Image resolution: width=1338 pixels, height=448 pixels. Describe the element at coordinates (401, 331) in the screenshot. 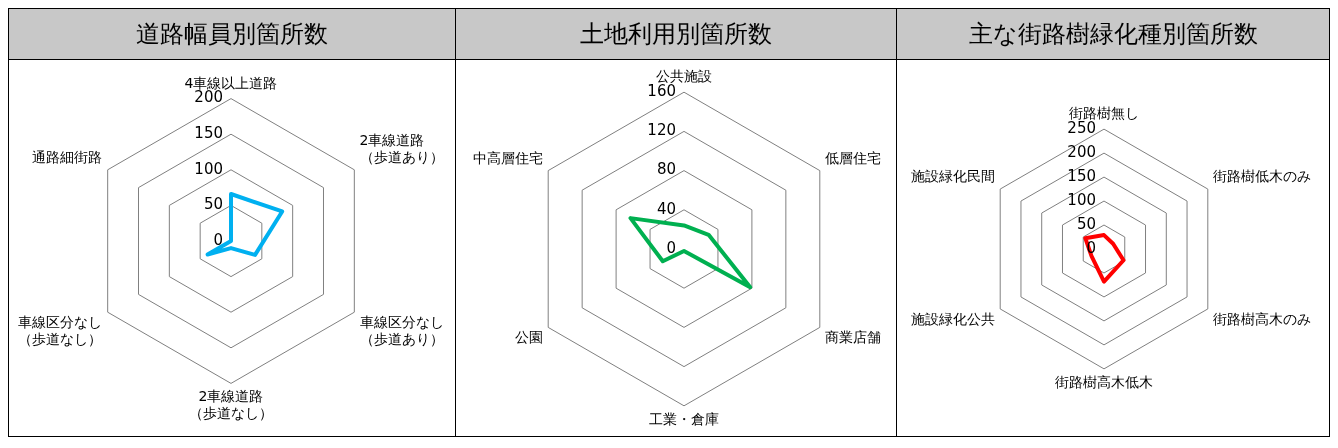

I see `spoke-label: 車線区分なし（歩道あり）` at that location.